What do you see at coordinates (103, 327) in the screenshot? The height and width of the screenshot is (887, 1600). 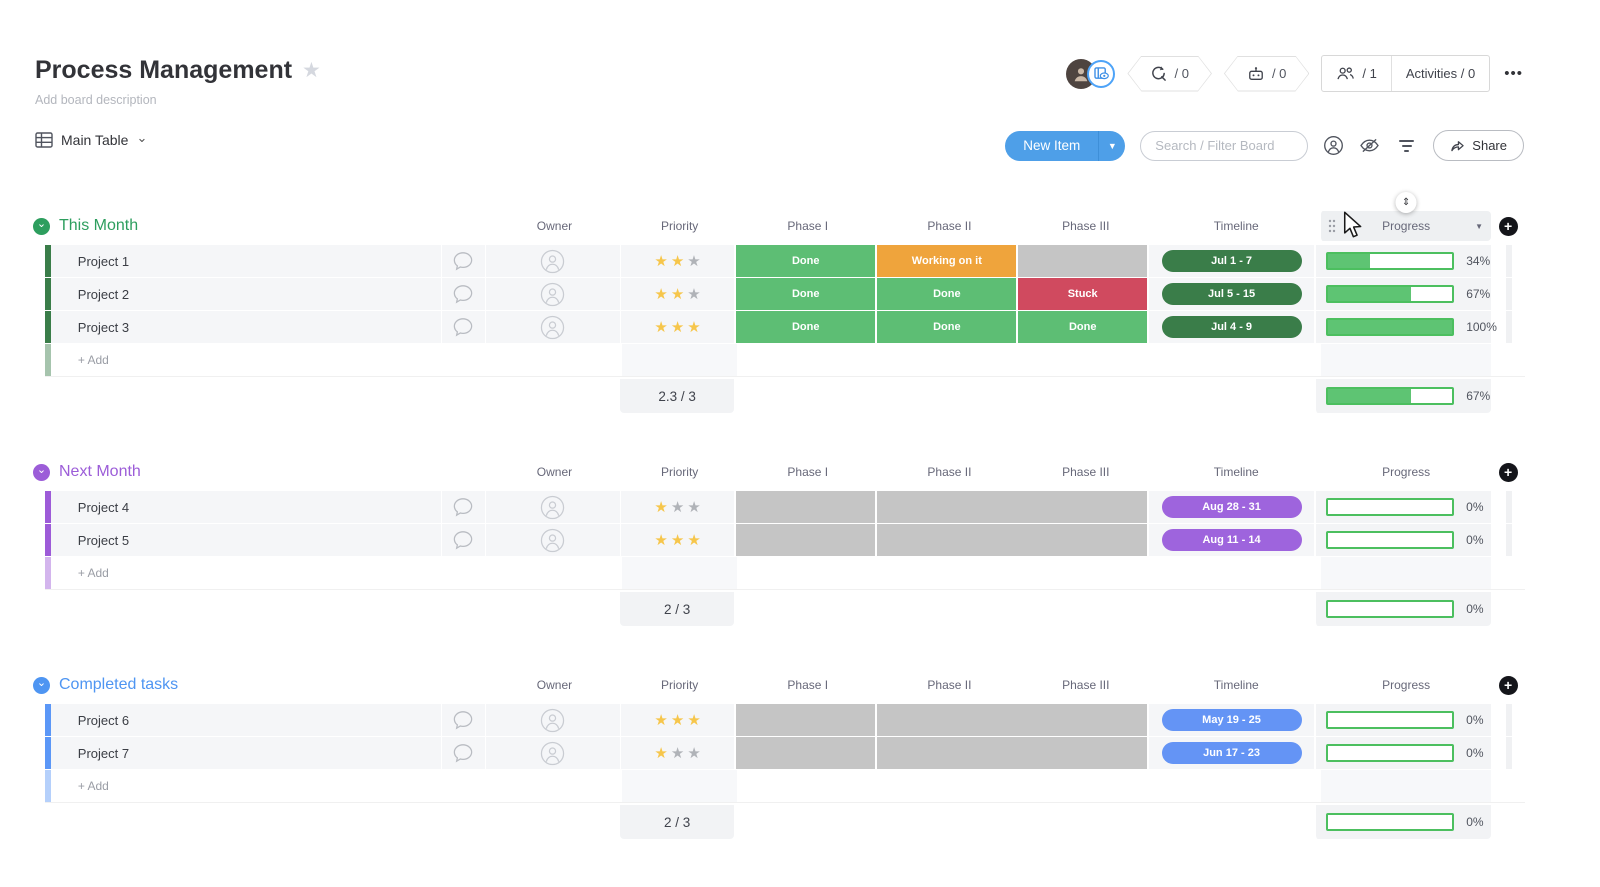 I see `item-name: Project 3` at bounding box center [103, 327].